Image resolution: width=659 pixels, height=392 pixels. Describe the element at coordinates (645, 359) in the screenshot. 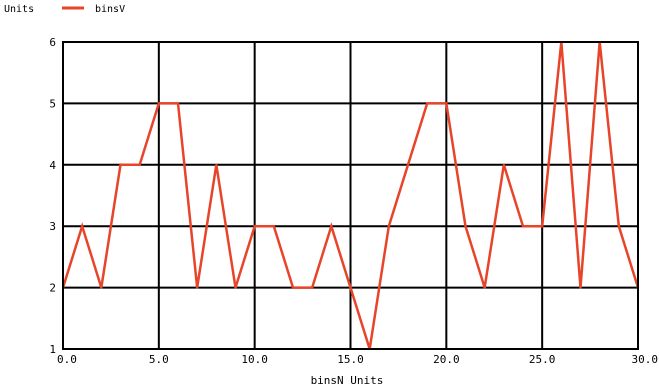

I see `x-tick-label: 30.0` at that location.